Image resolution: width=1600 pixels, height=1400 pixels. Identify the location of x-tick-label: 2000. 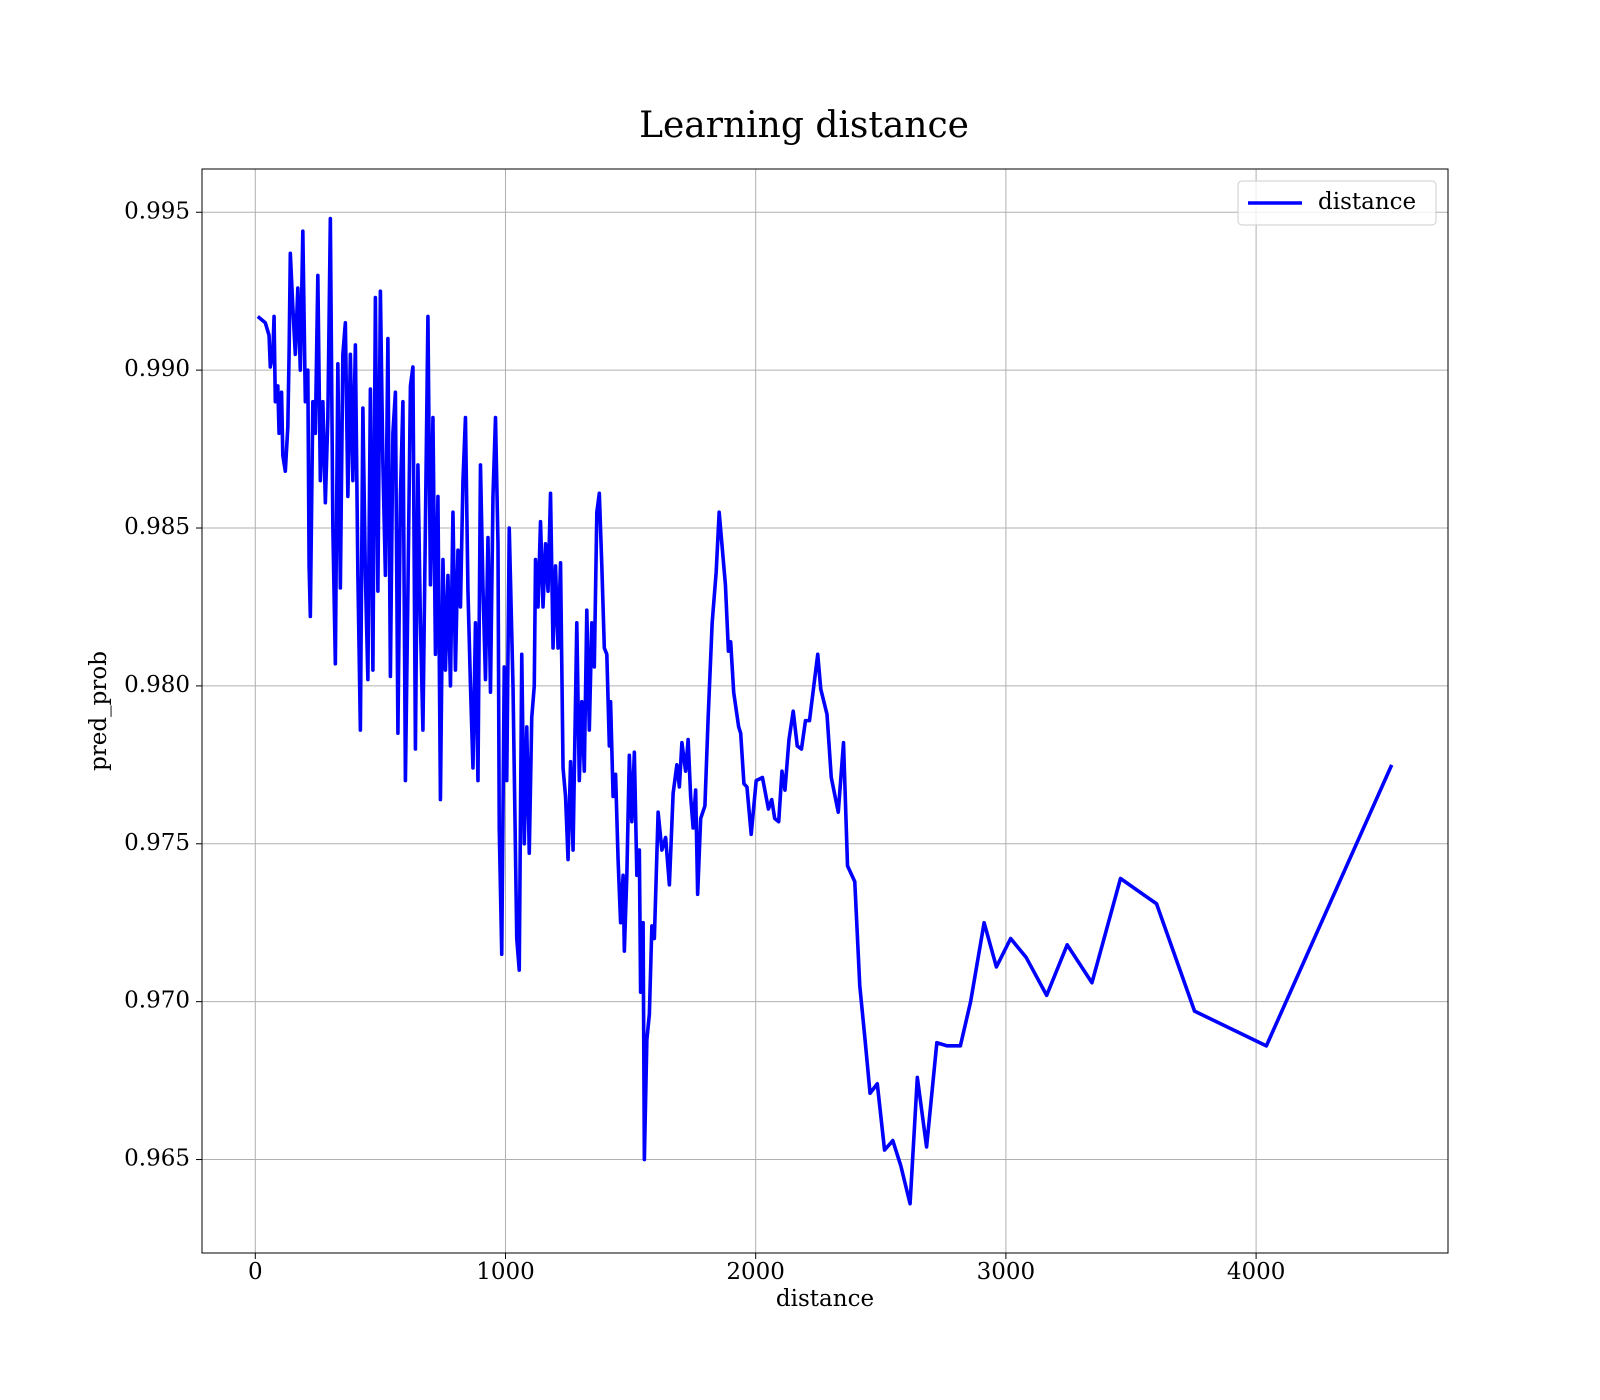
(755, 1272).